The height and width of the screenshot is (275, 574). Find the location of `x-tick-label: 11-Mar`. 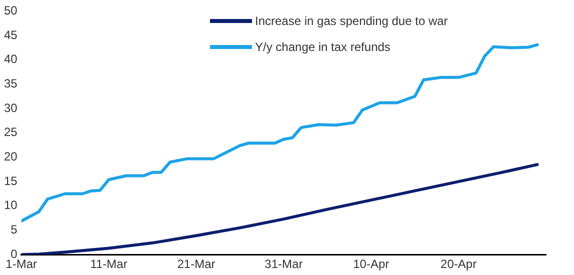

x-tick-label: 11-Mar is located at coordinates (109, 264).